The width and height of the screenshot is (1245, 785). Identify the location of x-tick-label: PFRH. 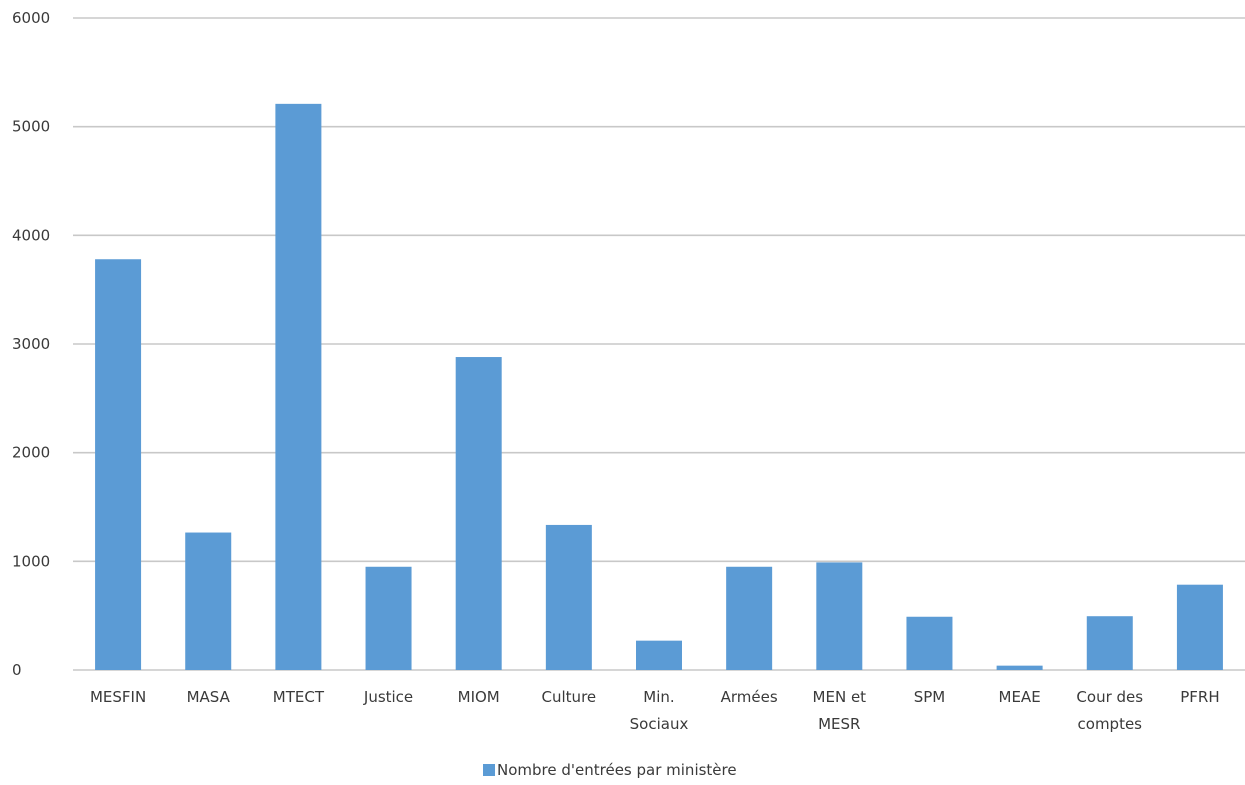
(1199, 697).